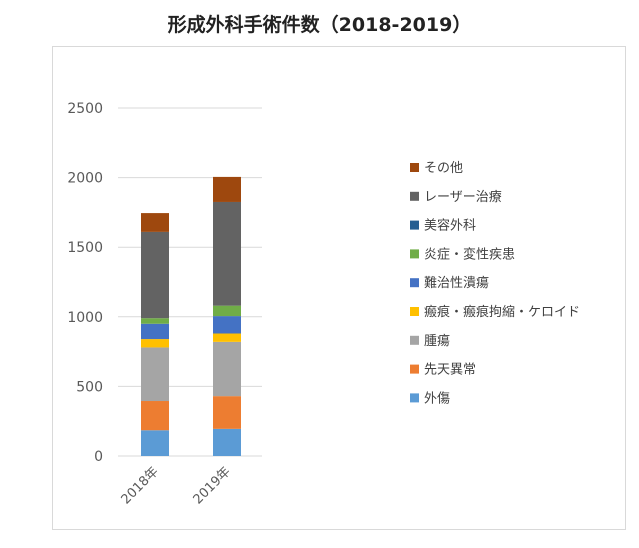 This screenshot has width=639, height=548. I want to click on chart-title: 形成外科手術件数（2018-2019）, so click(319, 25).